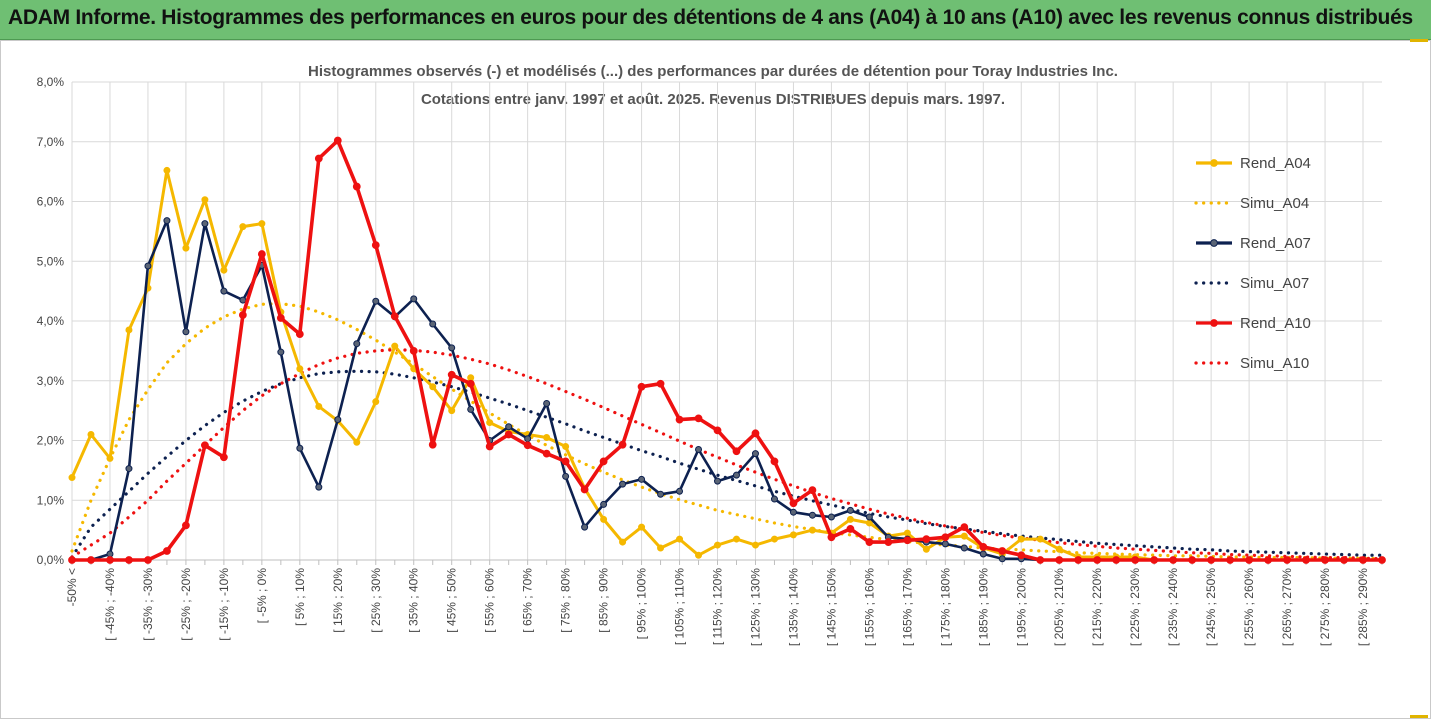 The width and height of the screenshot is (1431, 719). Describe the element at coordinates (376, 600) in the screenshot. I see `x-tick-label: [ 25% ; 30%` at that location.